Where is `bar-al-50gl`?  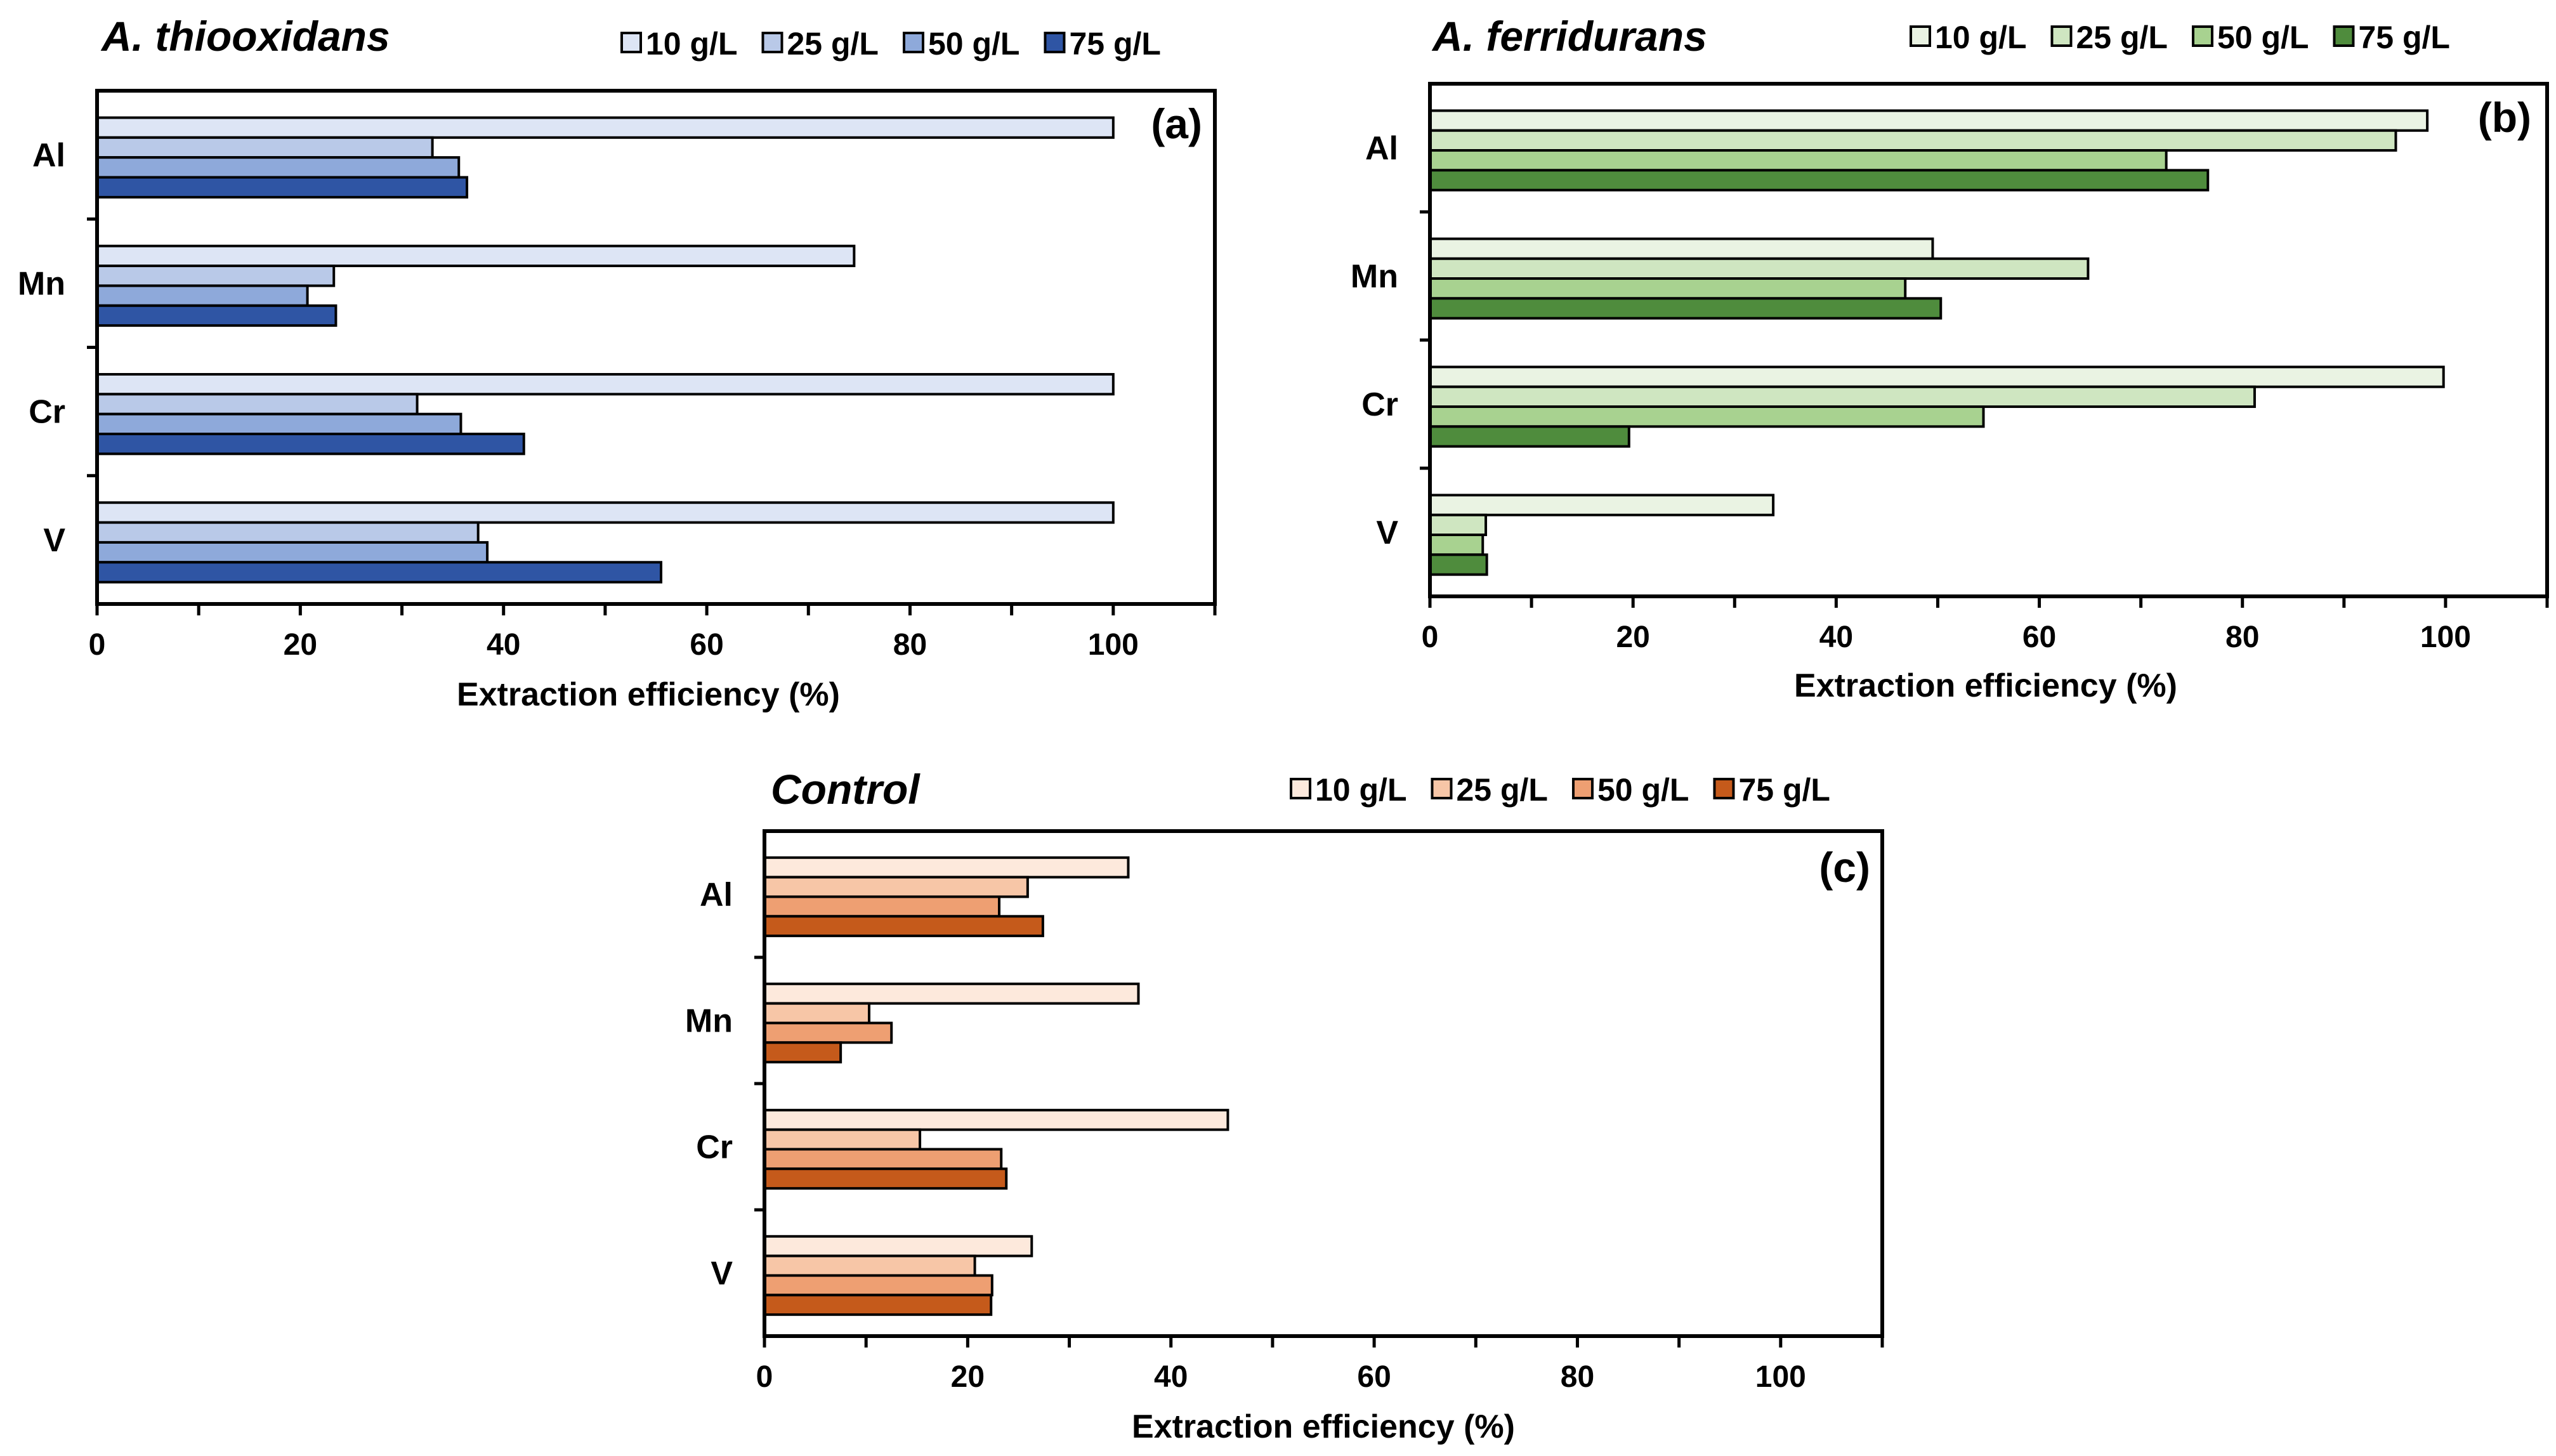
bar-al-50gl is located at coordinates (278, 167).